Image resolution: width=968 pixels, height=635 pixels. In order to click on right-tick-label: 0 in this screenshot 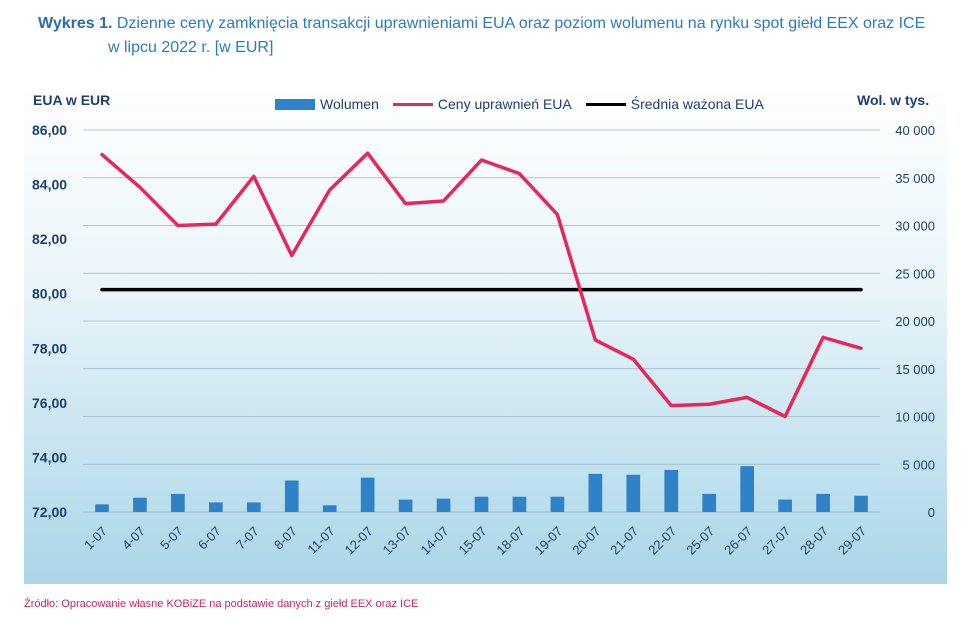, I will do `click(931, 512)`.